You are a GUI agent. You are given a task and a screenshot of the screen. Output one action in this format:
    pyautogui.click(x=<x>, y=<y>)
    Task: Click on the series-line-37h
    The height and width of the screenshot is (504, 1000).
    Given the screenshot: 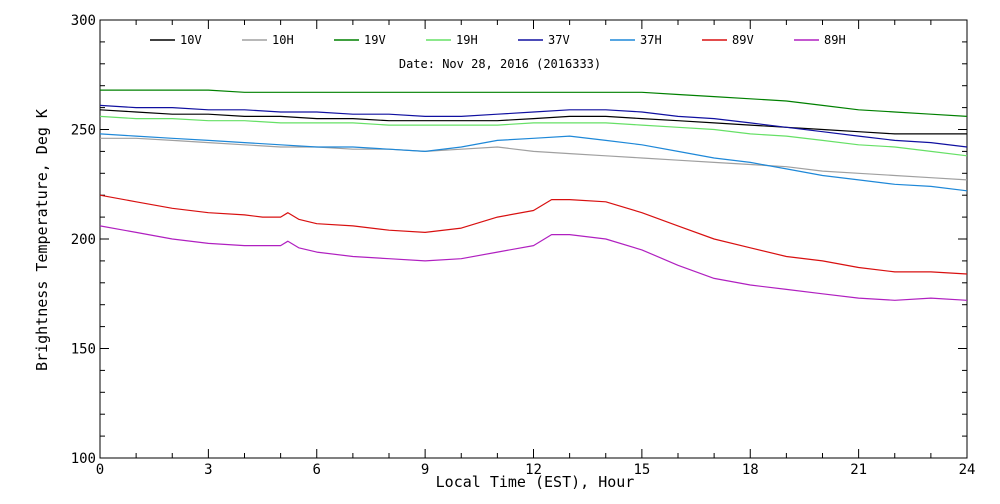 What is the action you would take?
    pyautogui.click(x=533, y=162)
    